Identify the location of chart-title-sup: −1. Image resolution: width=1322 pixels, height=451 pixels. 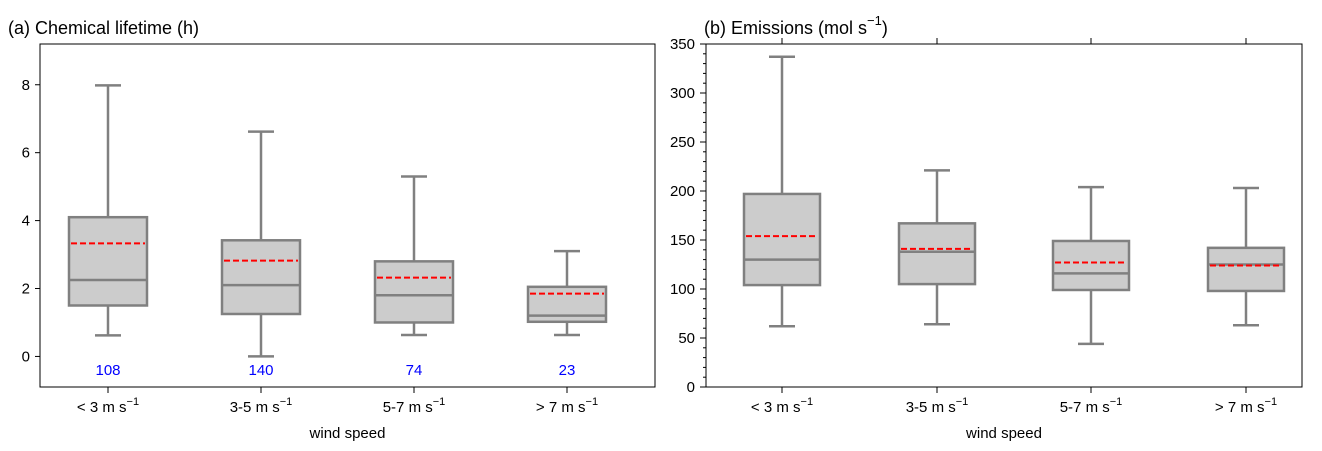
(874, 20).